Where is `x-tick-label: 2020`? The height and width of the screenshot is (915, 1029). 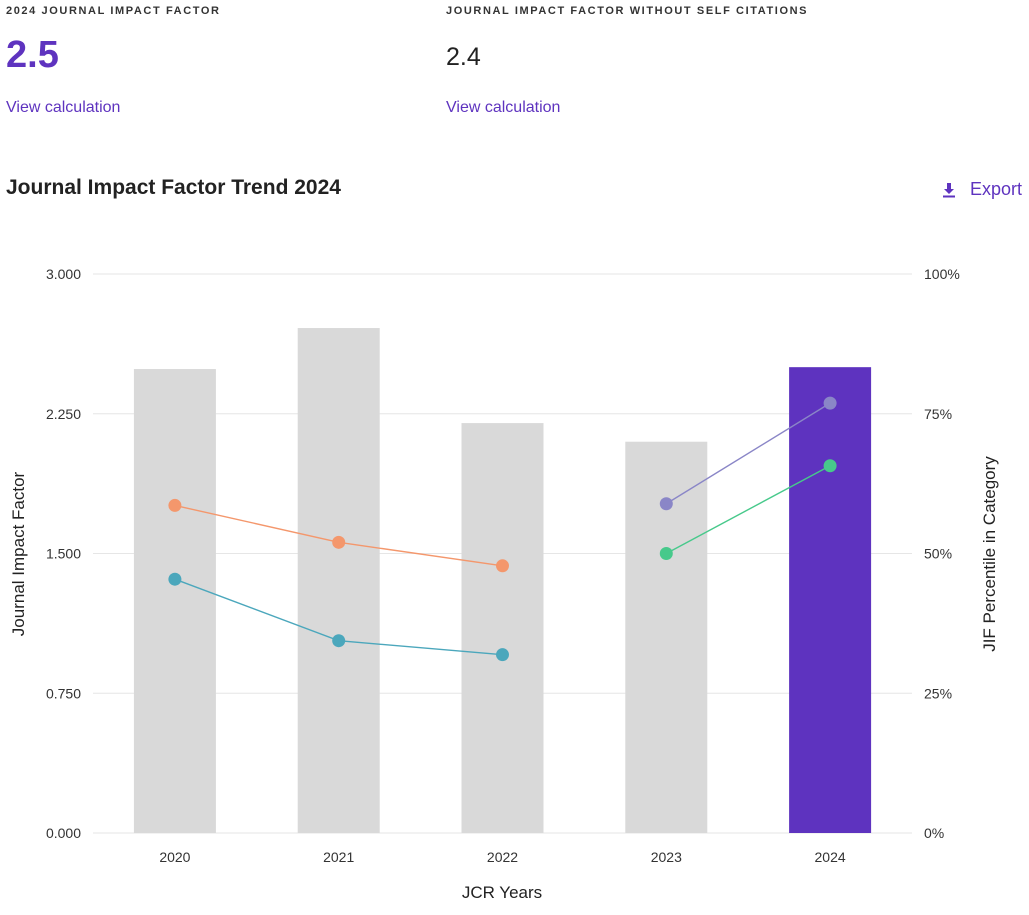 x-tick-label: 2020 is located at coordinates (174, 857).